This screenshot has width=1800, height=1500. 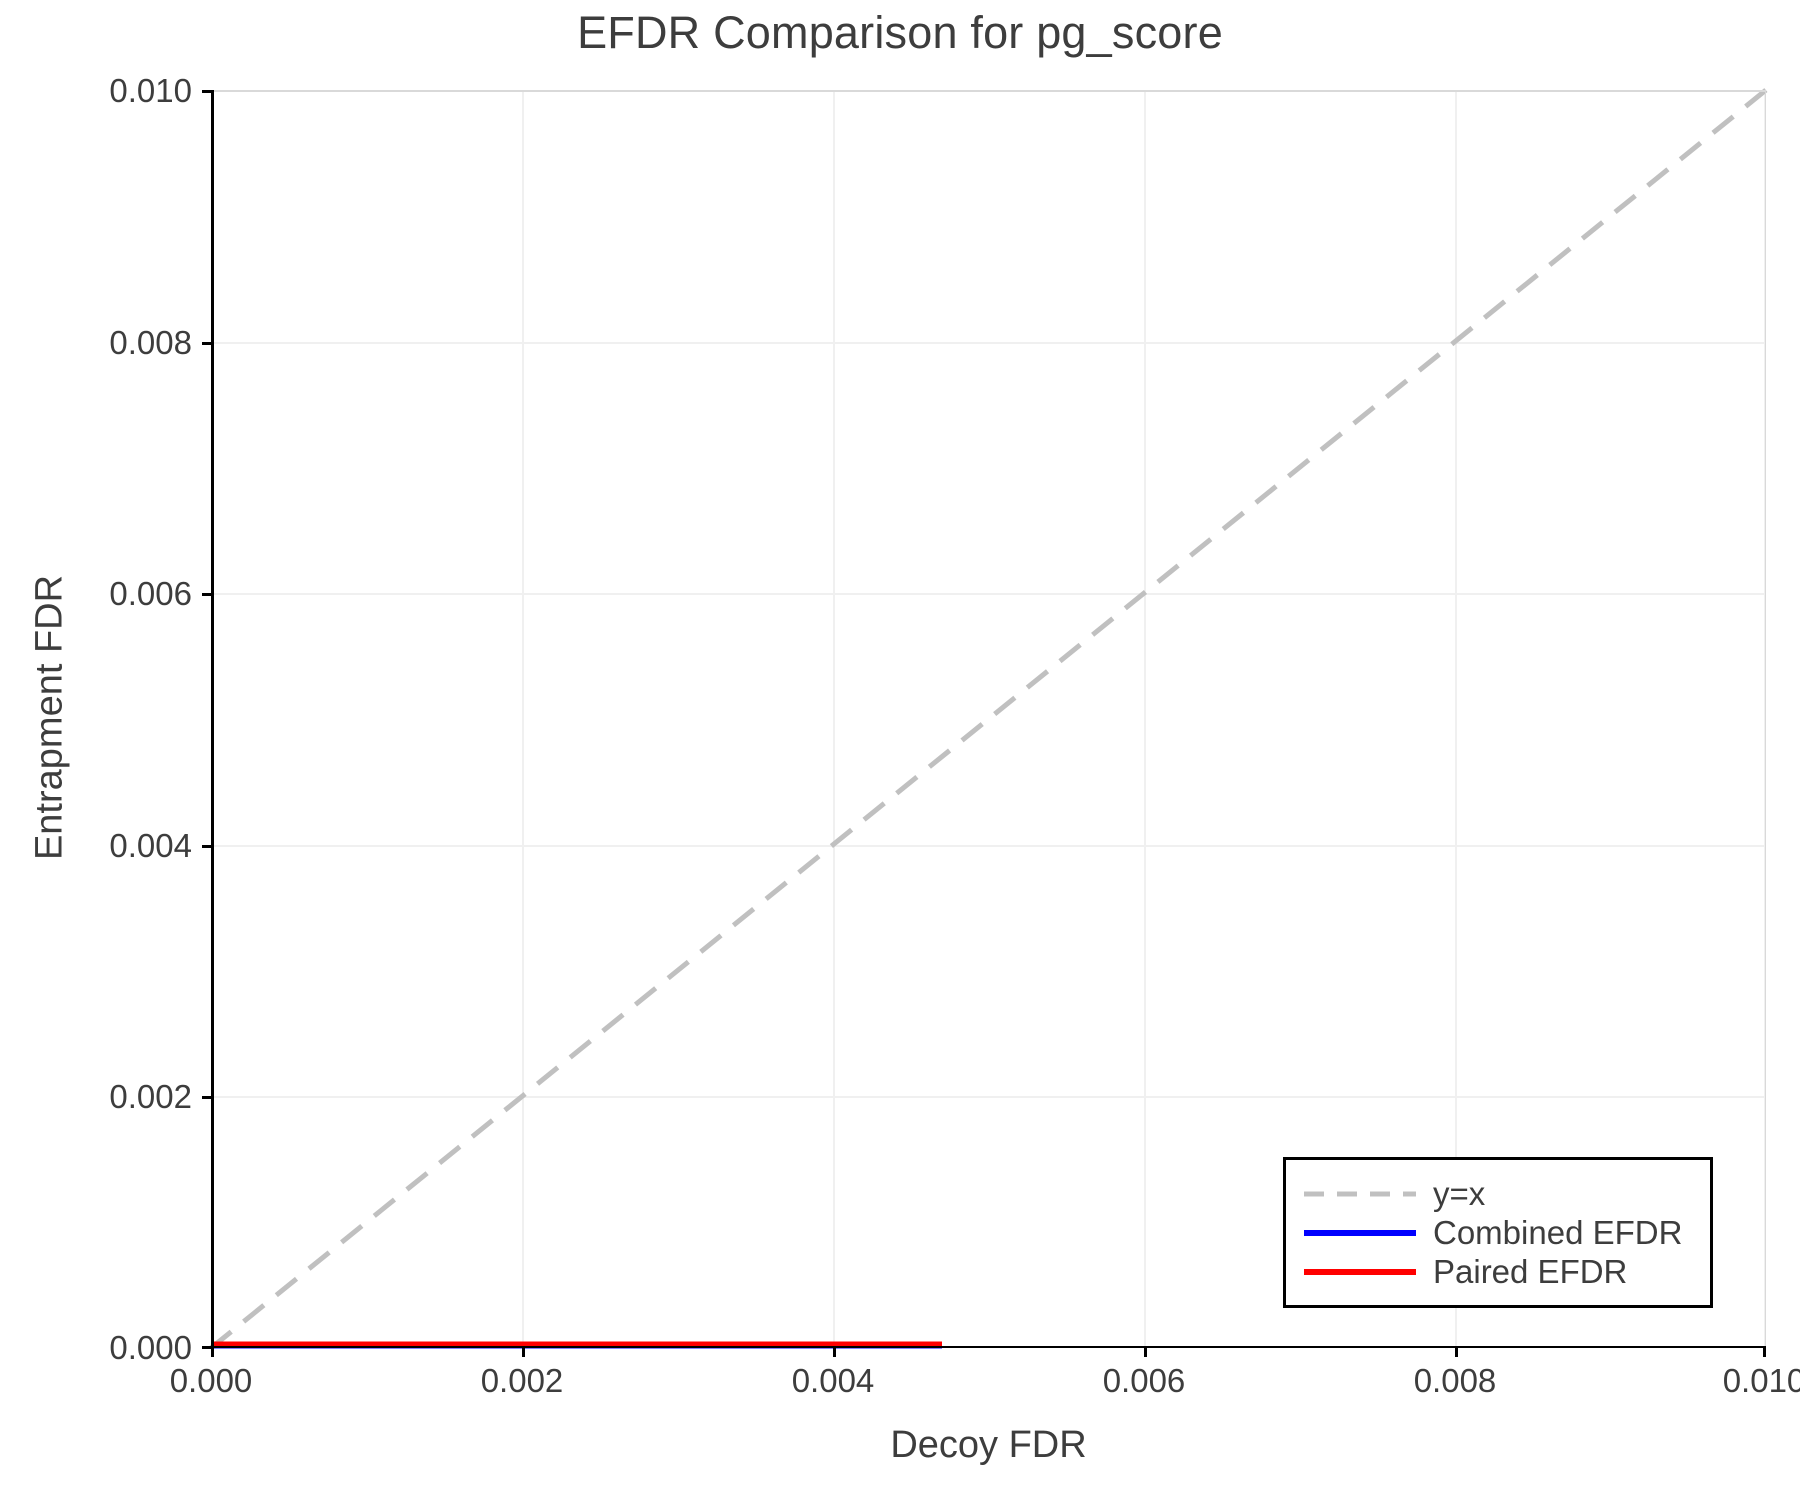 What do you see at coordinates (1765, 719) in the screenshot?
I see `axis-spine-right` at bounding box center [1765, 719].